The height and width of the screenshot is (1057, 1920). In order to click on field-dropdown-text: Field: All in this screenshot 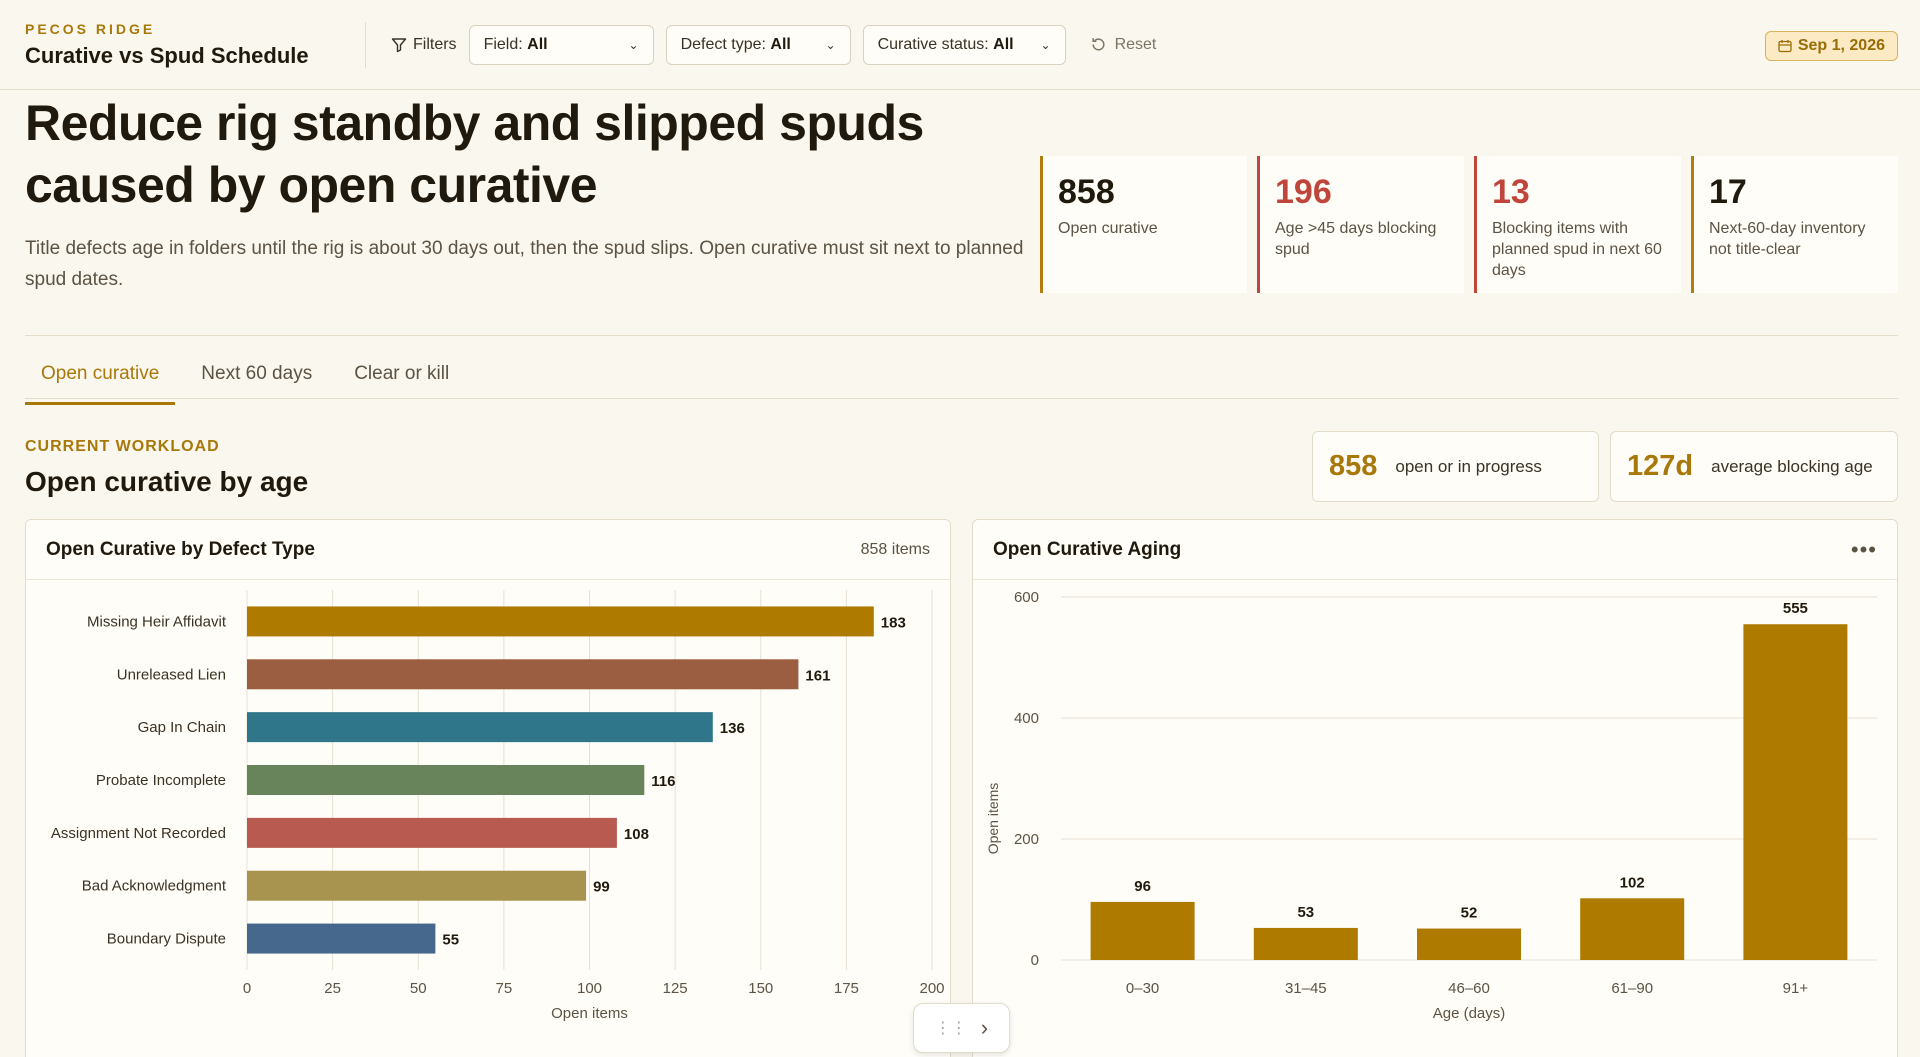, I will do `click(516, 45)`.